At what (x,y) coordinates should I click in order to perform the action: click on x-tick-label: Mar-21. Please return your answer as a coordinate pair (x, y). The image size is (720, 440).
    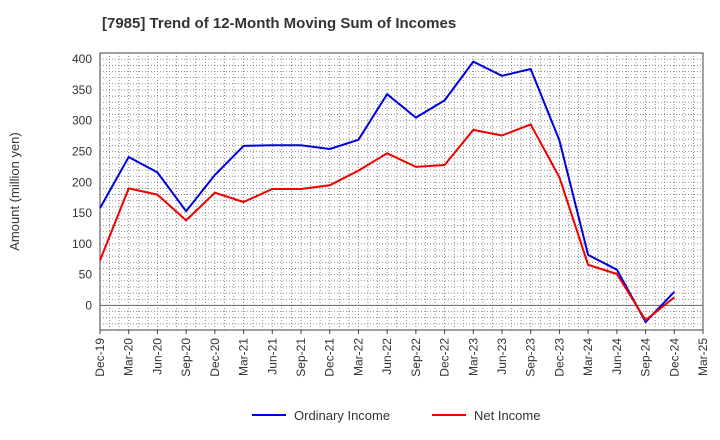
    Looking at the image, I should click on (244, 357).